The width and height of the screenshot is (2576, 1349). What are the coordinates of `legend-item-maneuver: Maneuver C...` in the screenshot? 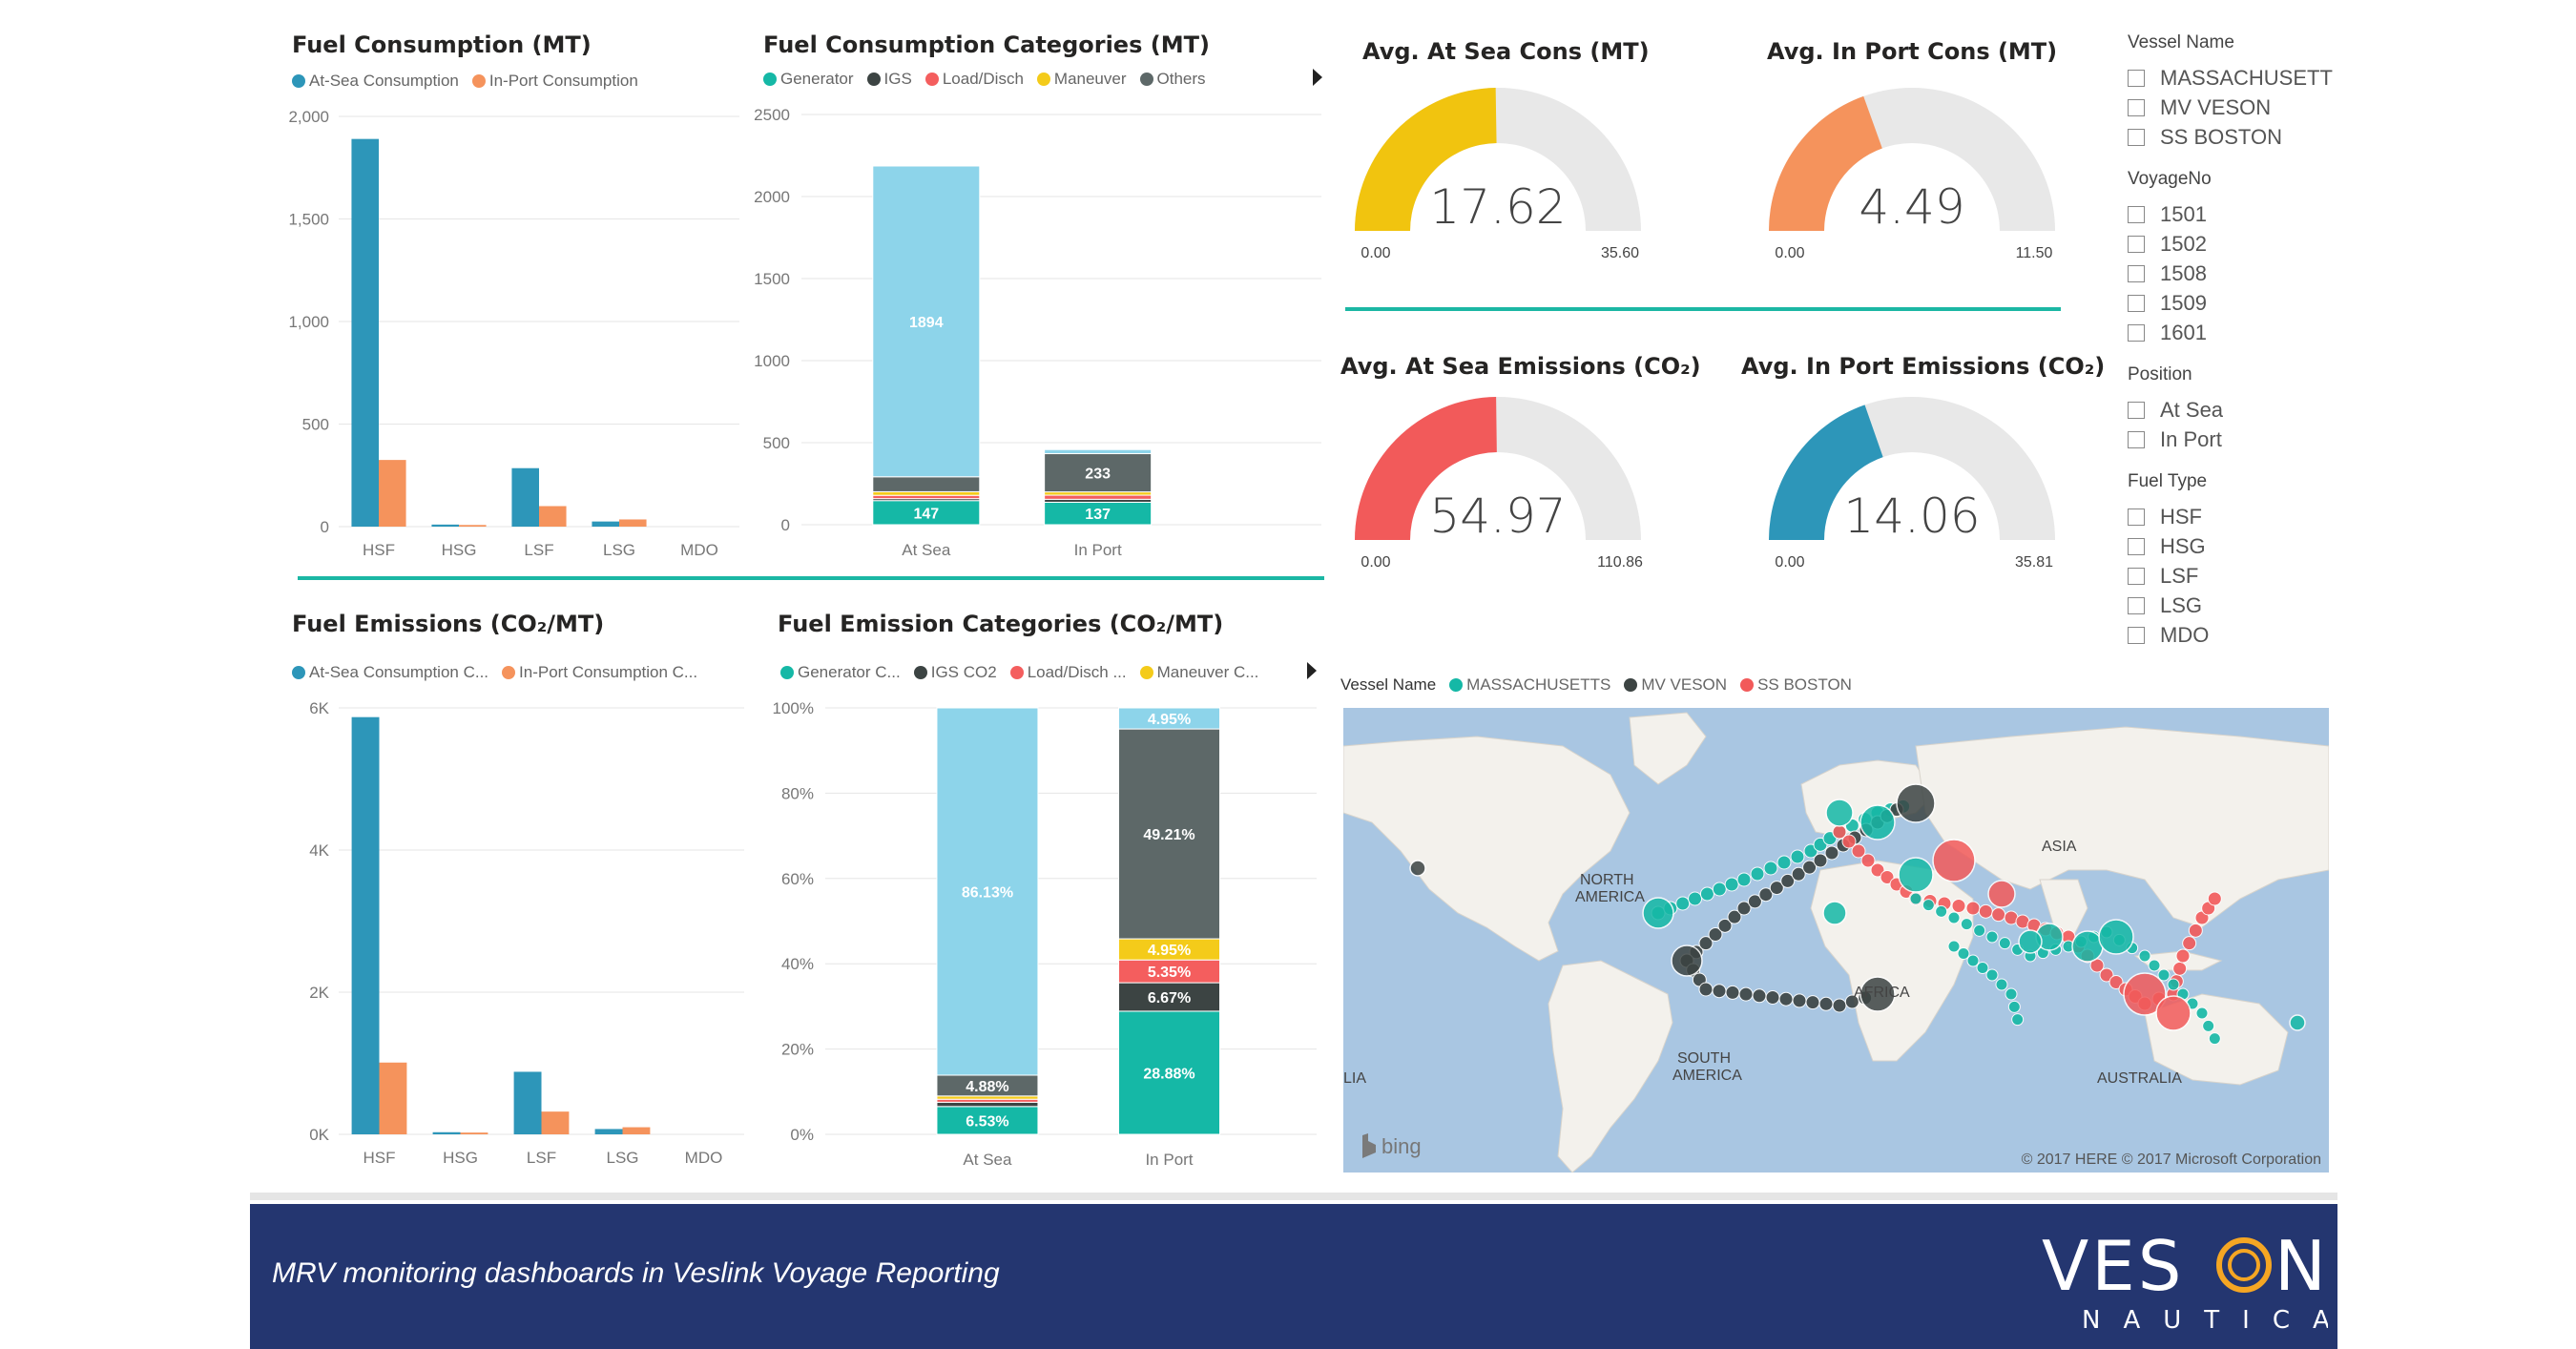 It's located at (1198, 672).